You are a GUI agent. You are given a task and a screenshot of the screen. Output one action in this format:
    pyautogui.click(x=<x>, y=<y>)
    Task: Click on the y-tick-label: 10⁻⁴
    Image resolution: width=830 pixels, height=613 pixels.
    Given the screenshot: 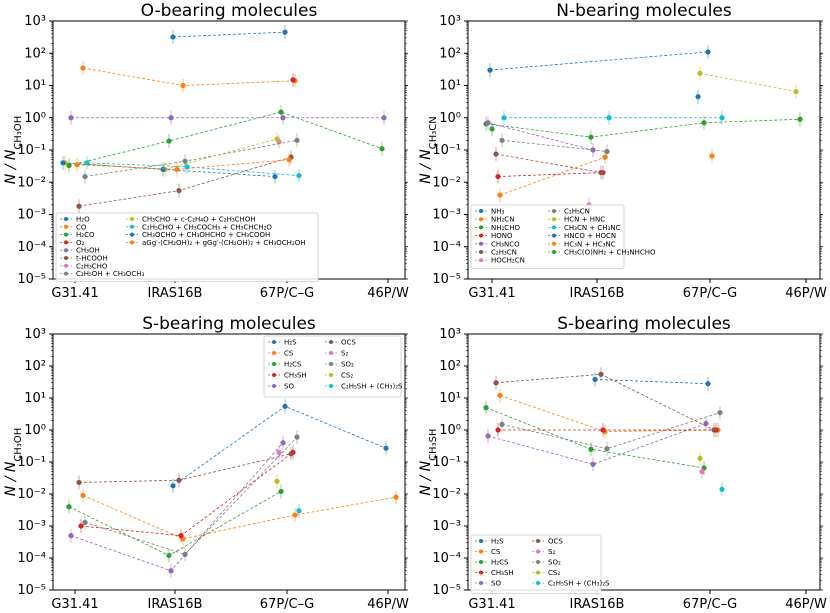 What is the action you would take?
    pyautogui.click(x=446, y=558)
    